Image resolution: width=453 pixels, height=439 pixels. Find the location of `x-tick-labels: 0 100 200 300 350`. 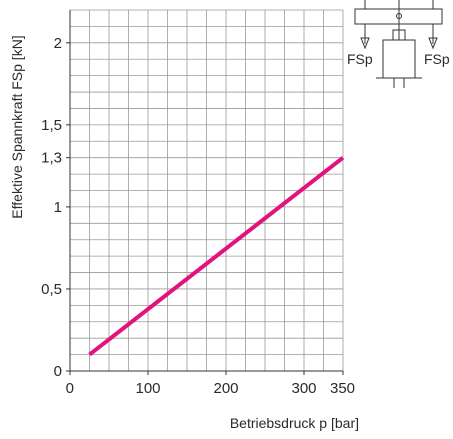

x-tick-labels: 0 100 200 300 350 is located at coordinates (210, 384).